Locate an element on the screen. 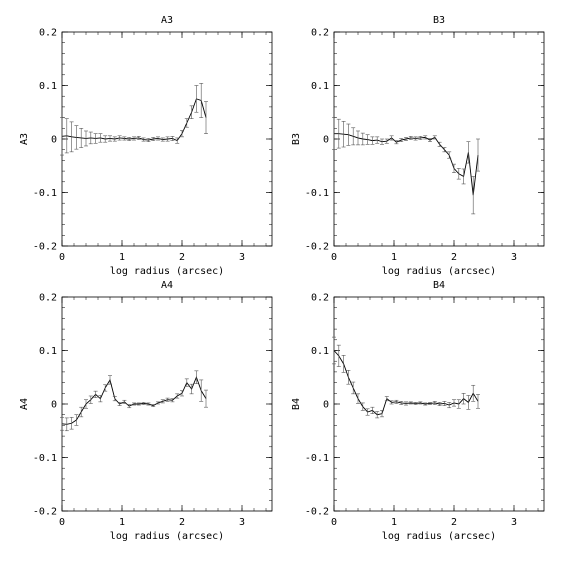  y-axis-label: B3 is located at coordinates (296, 139).